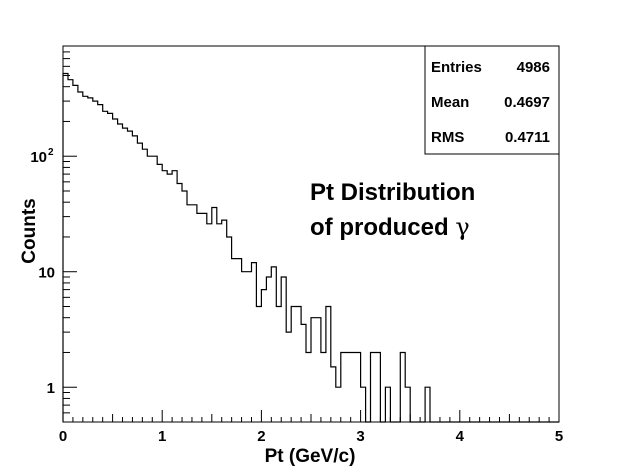 This screenshot has height=469, width=621. I want to click on y-tick-label: 1, so click(51, 388).